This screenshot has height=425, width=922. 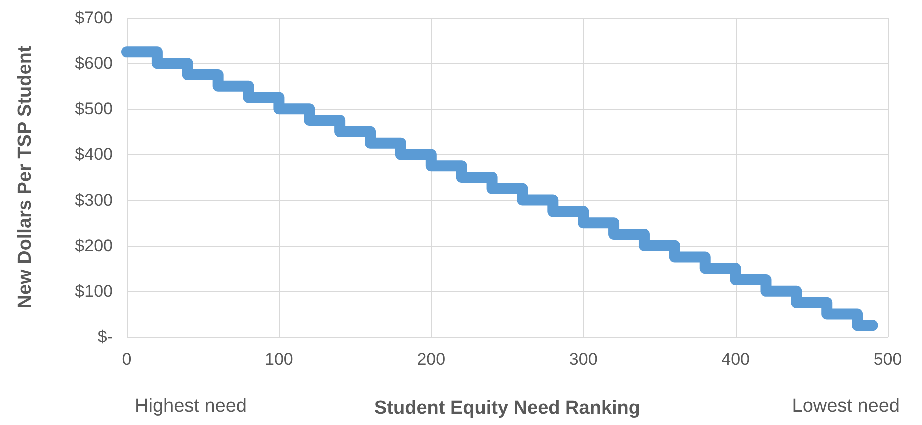 I want to click on x-tick-label: 100, so click(x=279, y=359).